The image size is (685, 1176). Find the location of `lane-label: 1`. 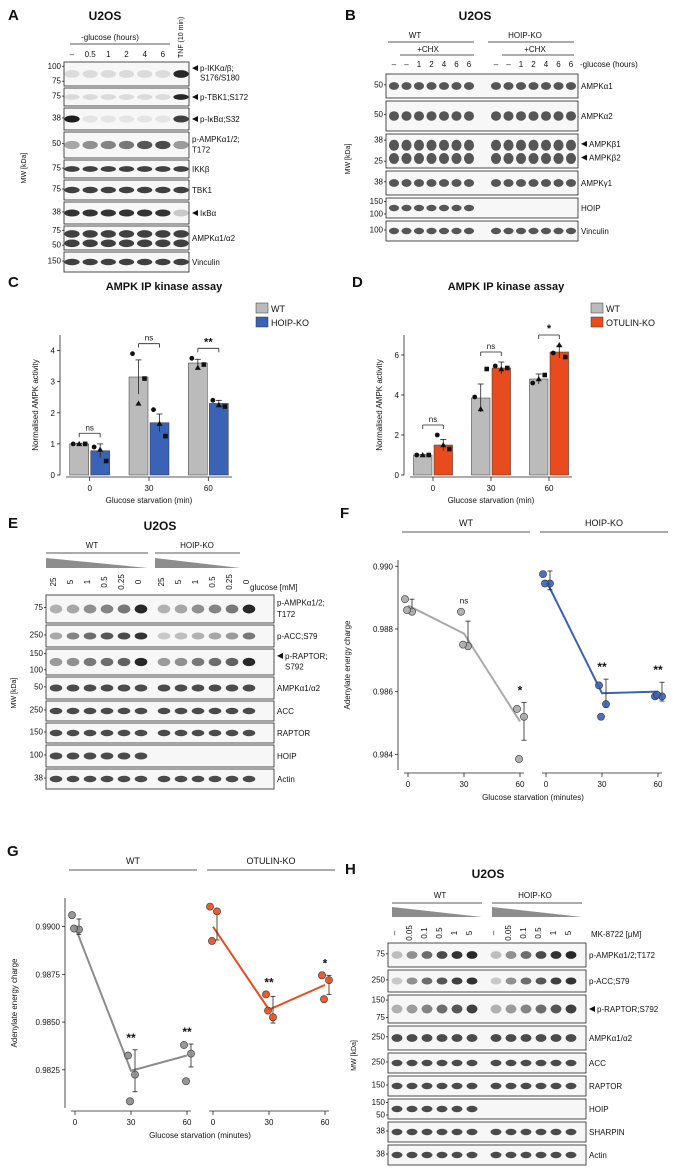

lane-label: 1 is located at coordinates (419, 64).